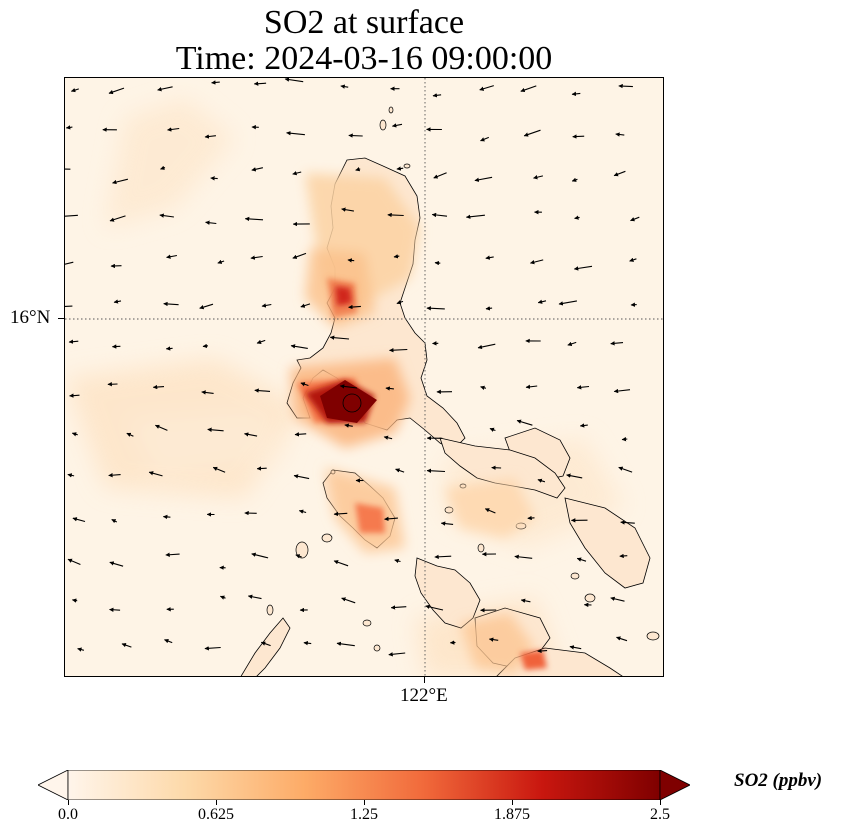 The width and height of the screenshot is (841, 836). Describe the element at coordinates (348, 401) in the screenshot. I see `so2-hotspot` at that location.